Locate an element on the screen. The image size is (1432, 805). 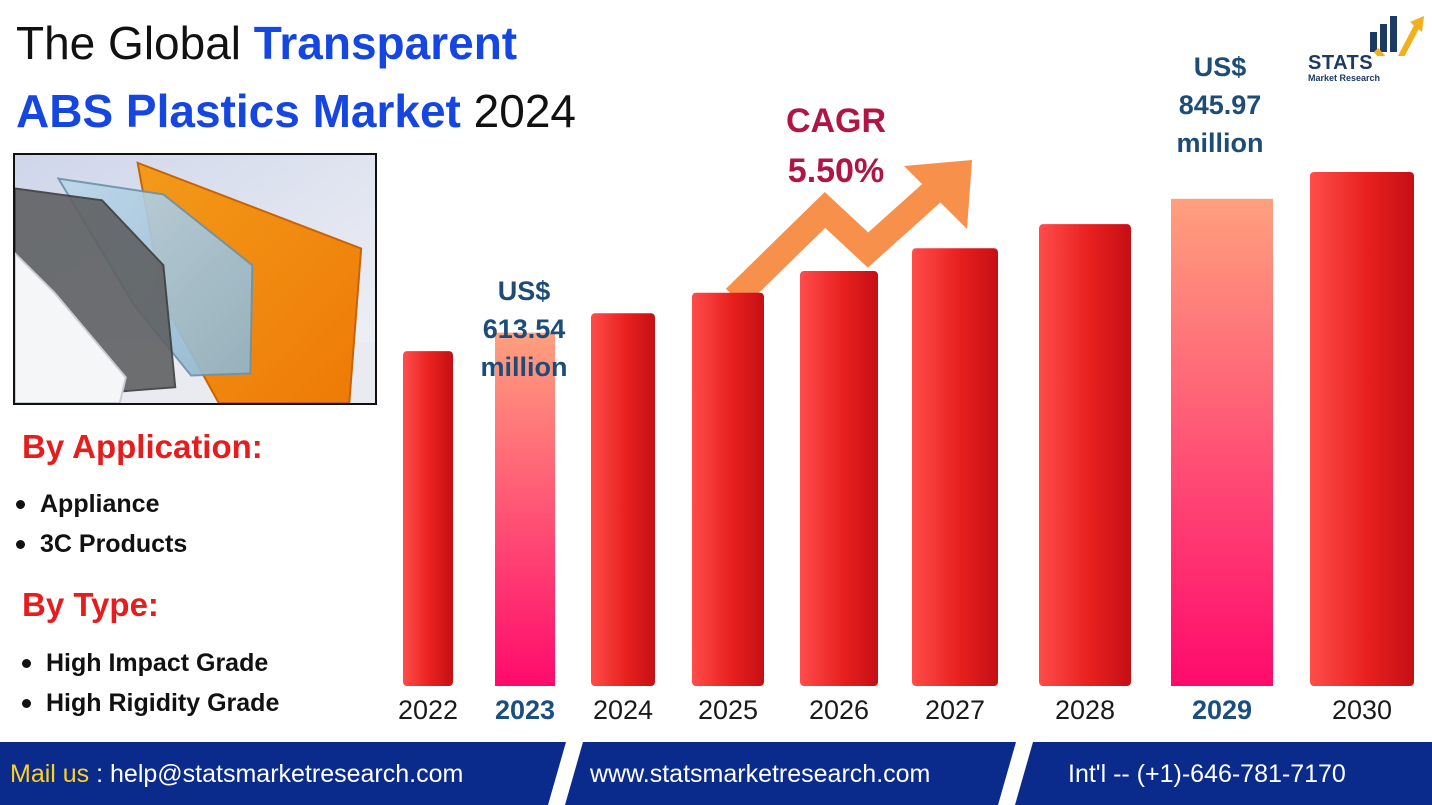
bar-2023 is located at coordinates (525, 509).